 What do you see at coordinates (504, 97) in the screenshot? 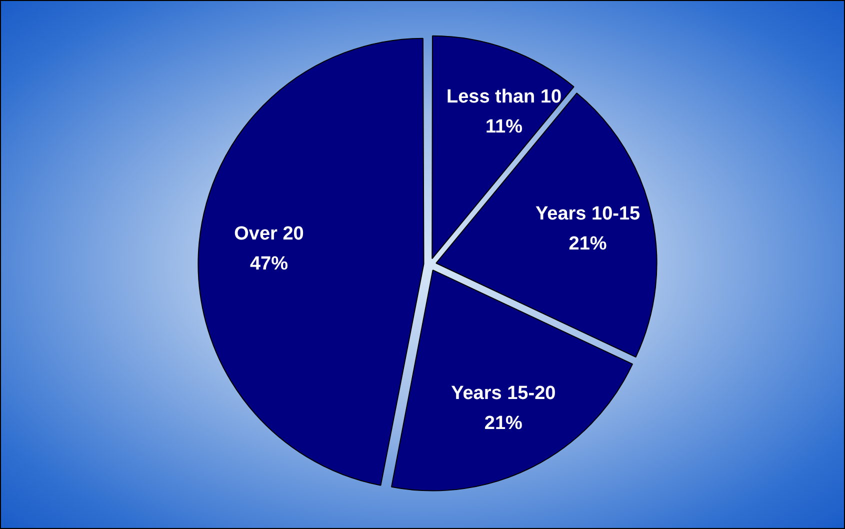
I see `slice-label: Less than 10` at bounding box center [504, 97].